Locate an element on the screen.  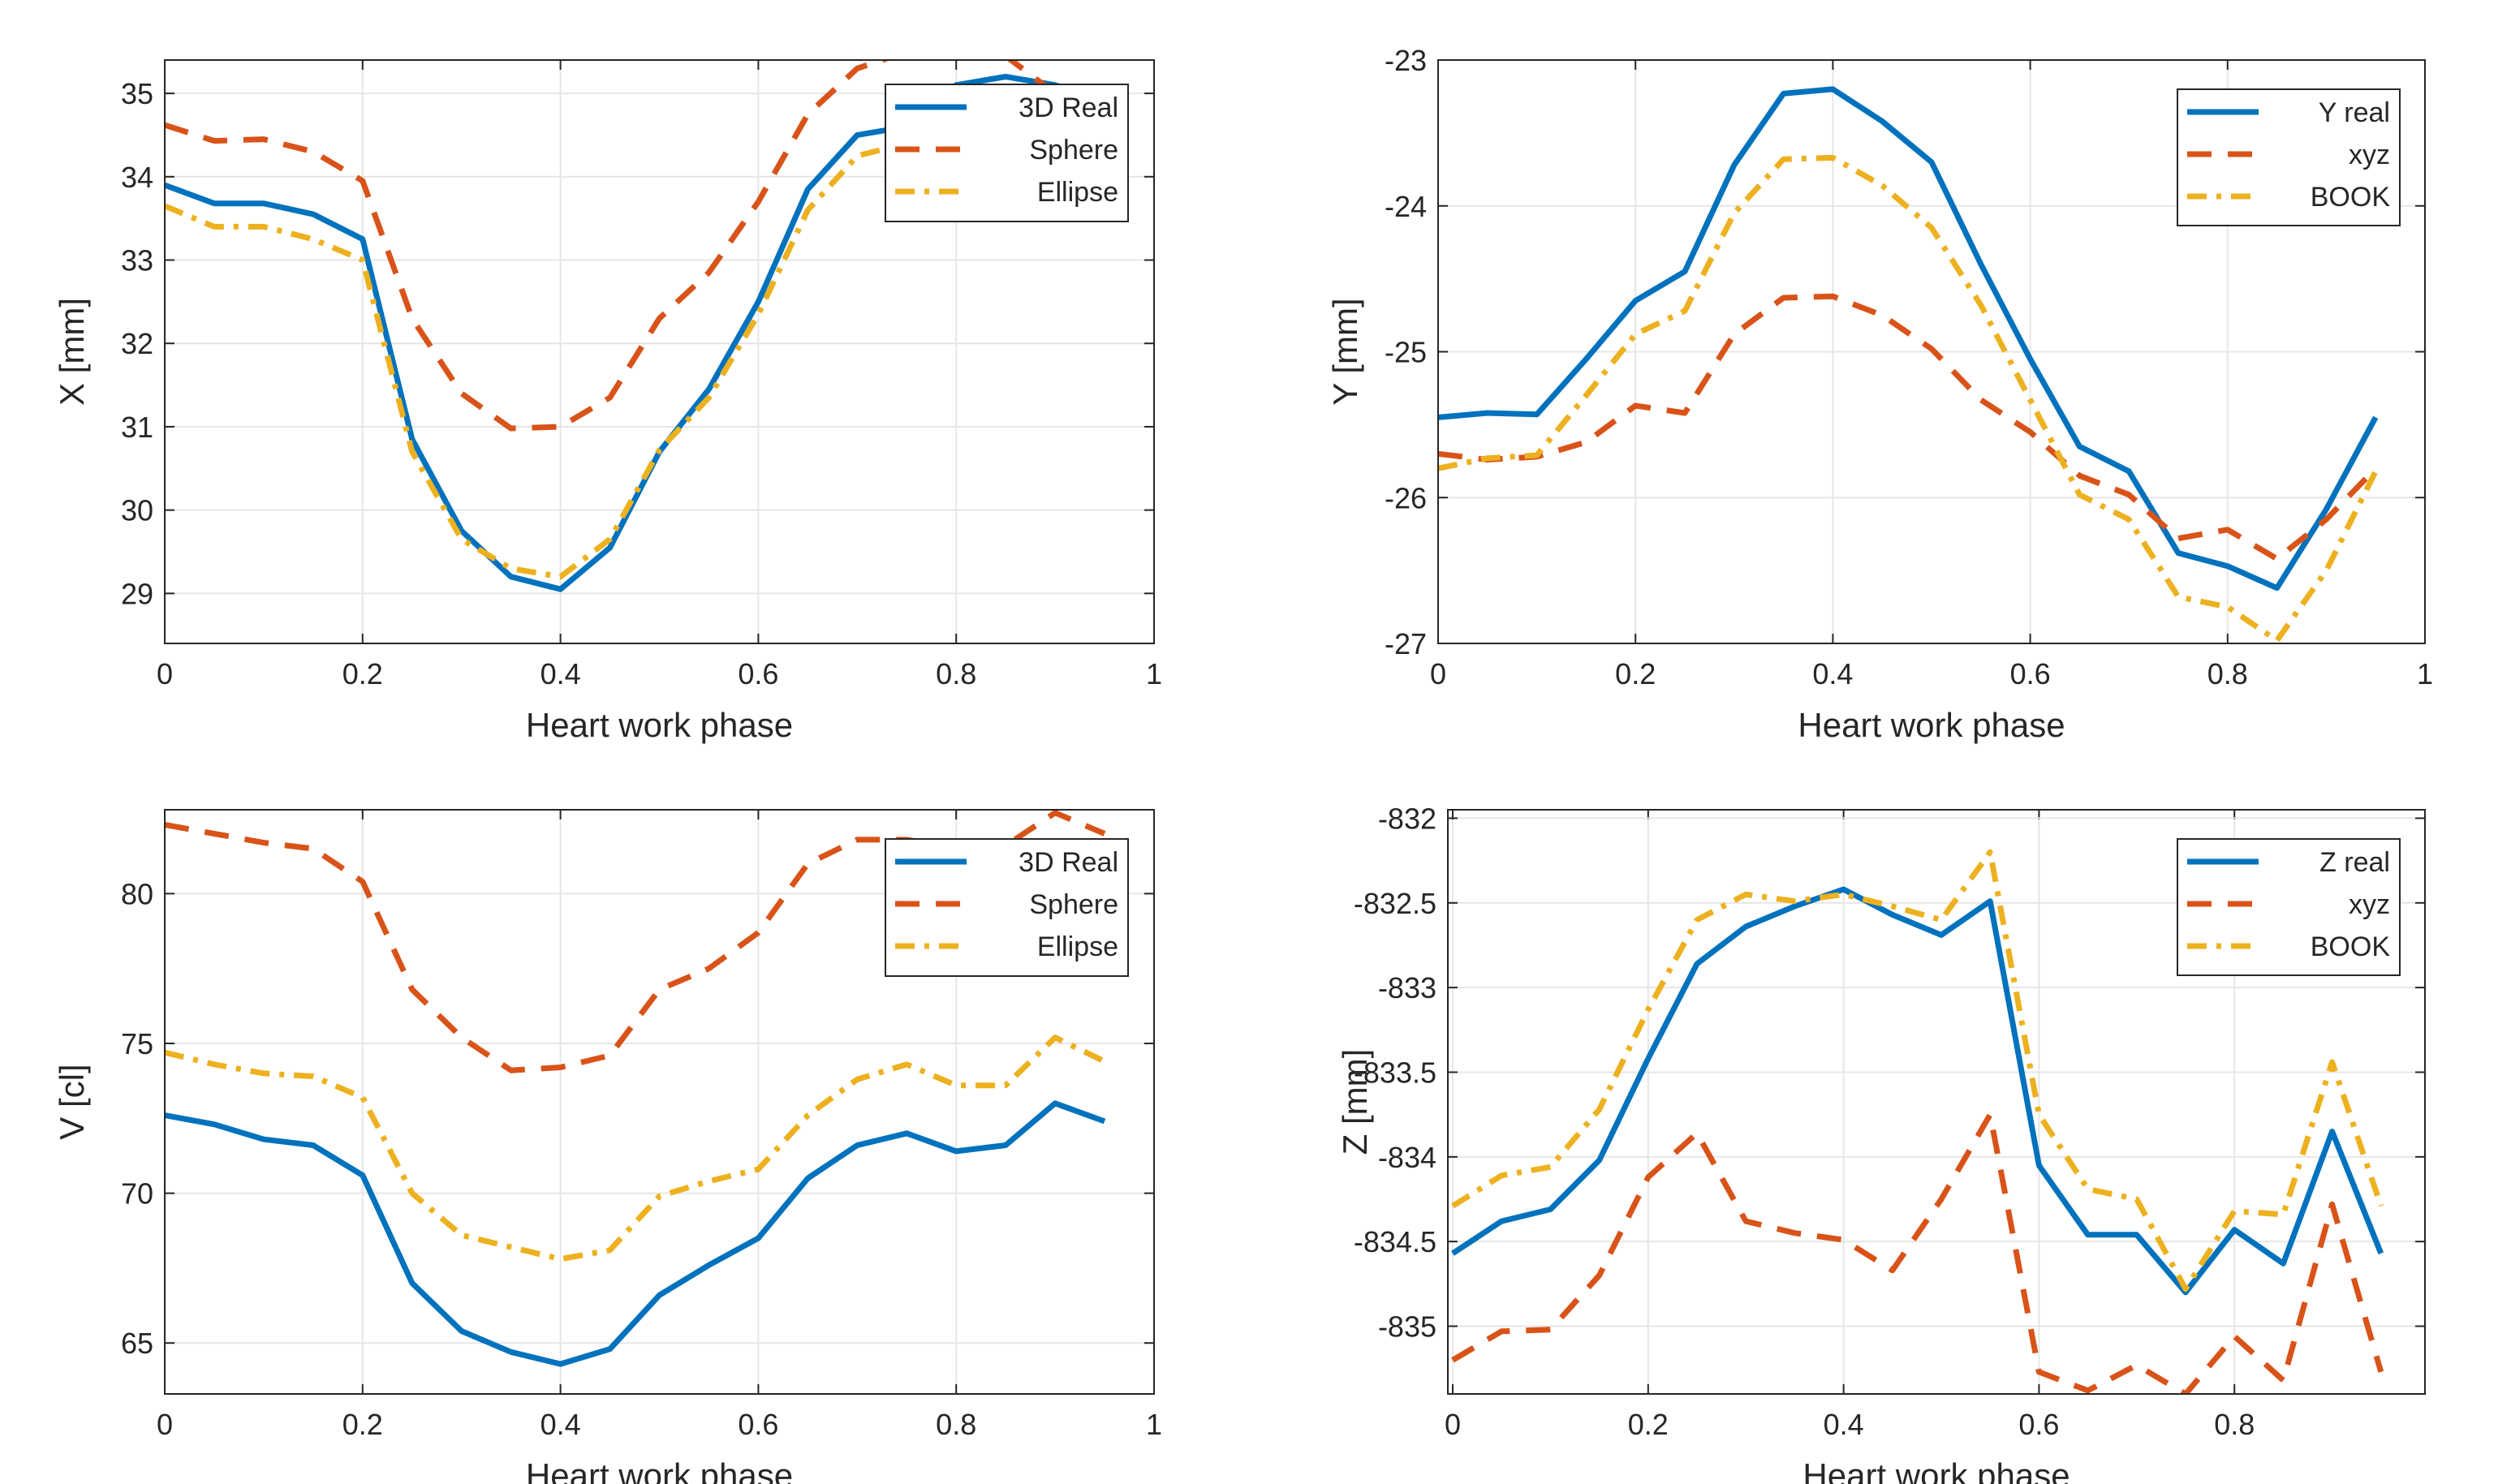
y-tick-label: 70 is located at coordinates (137, 1194).